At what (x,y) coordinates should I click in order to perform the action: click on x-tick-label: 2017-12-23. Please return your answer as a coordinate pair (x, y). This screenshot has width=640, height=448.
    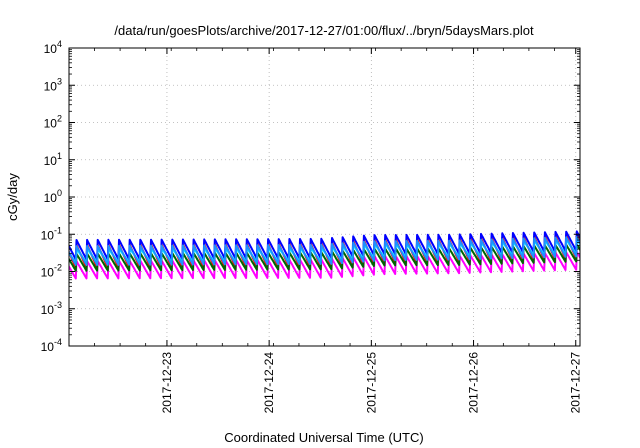
    Looking at the image, I should click on (167, 383).